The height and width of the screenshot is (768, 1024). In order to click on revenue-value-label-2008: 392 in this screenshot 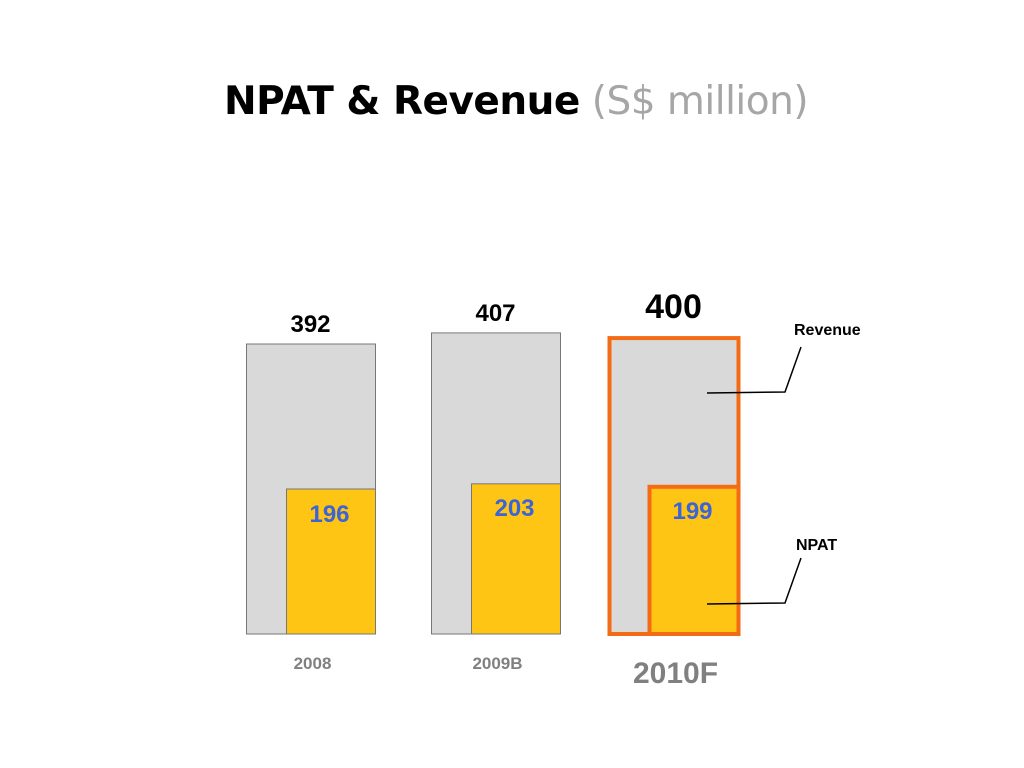, I will do `click(310, 324)`.